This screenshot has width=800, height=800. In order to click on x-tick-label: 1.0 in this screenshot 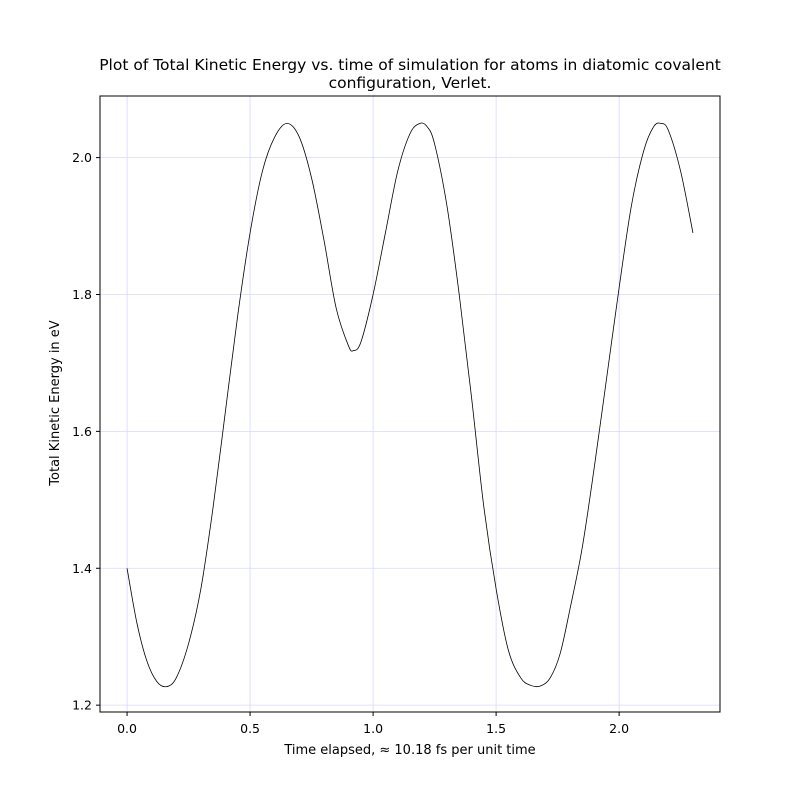, I will do `click(373, 728)`.